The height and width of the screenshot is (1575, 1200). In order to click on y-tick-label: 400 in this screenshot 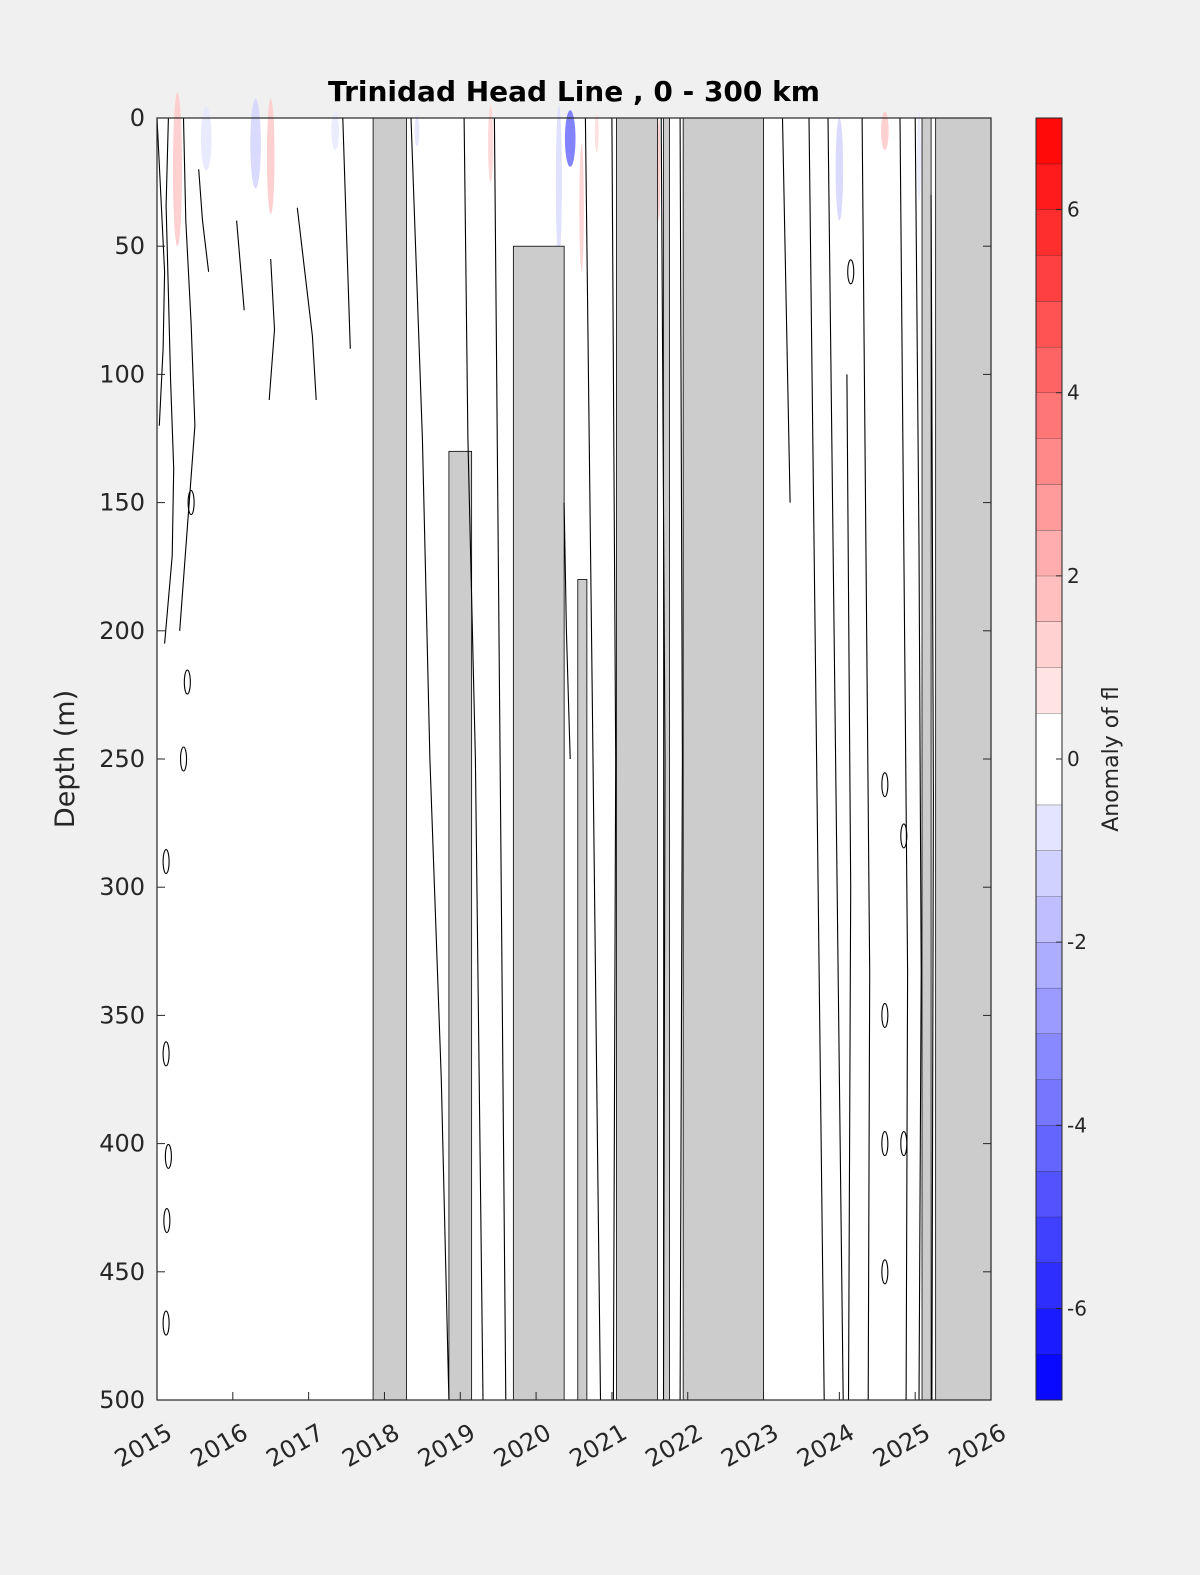, I will do `click(122, 1144)`.